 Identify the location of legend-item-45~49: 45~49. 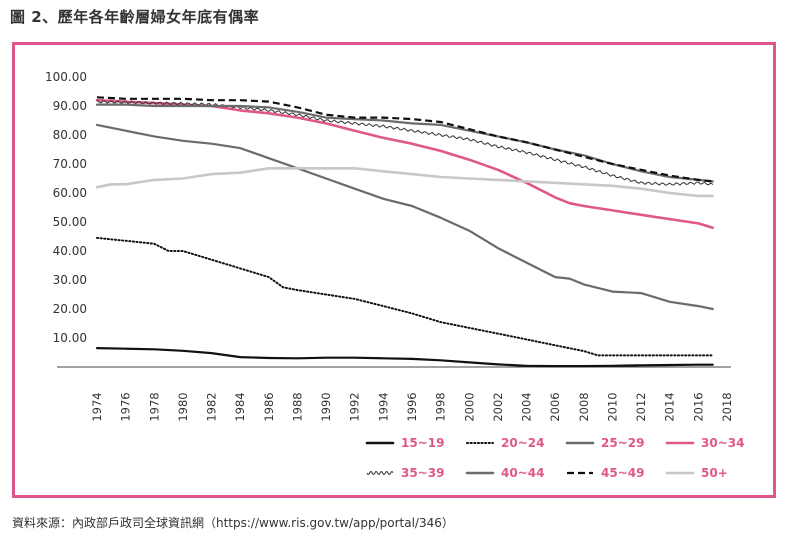
(605, 473).